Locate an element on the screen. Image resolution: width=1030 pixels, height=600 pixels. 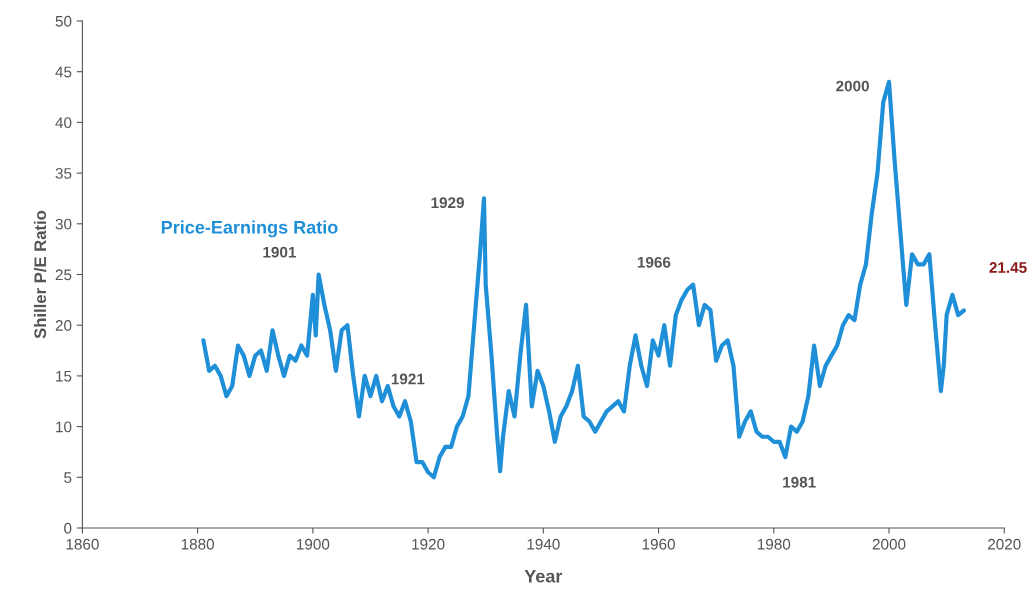
x-tick-label: 1940 is located at coordinates (543, 544).